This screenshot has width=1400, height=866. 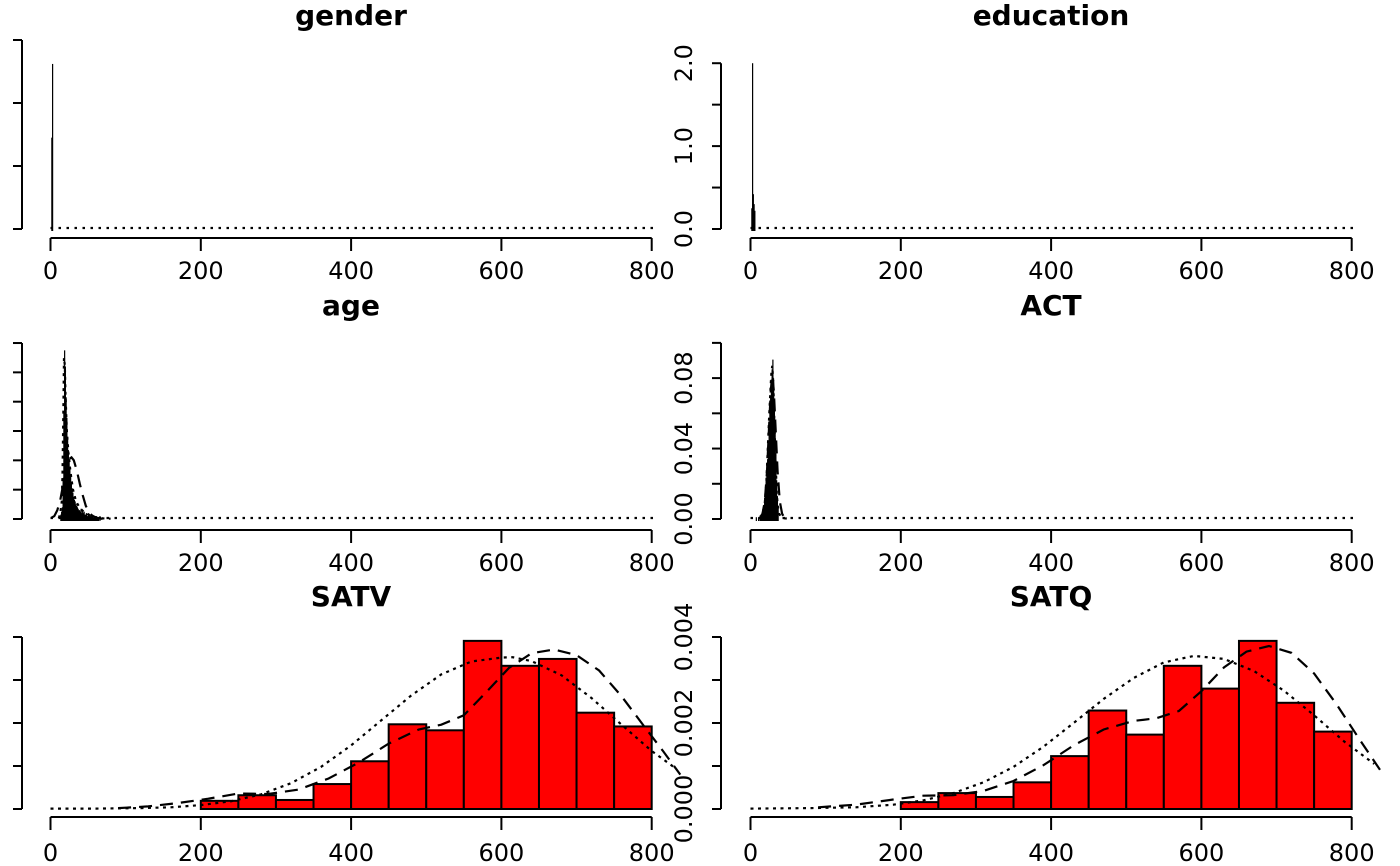 What do you see at coordinates (684, 723) in the screenshot?
I see `y-tick-label: 0.002` at bounding box center [684, 723].